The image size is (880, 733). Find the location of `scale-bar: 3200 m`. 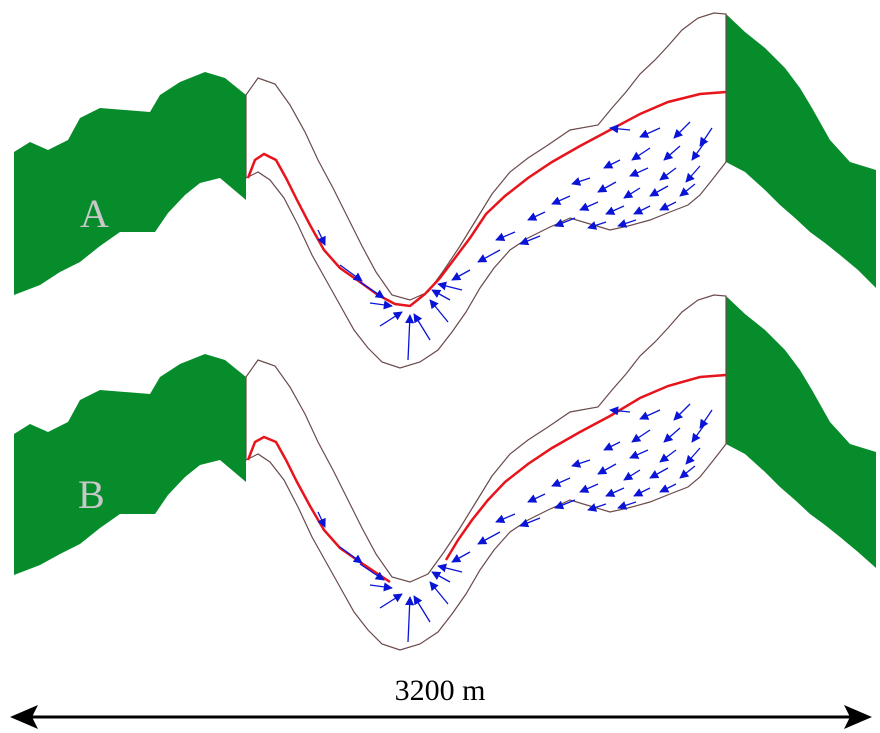

scale-bar: 3200 m is located at coordinates (441, 701).